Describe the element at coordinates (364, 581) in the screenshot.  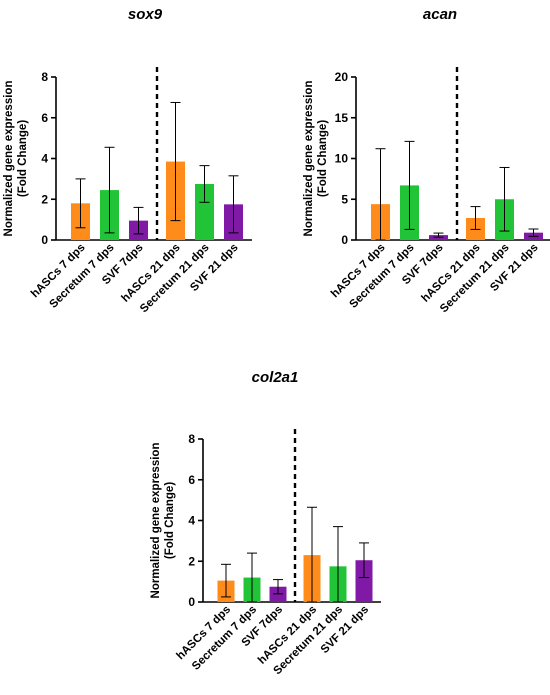
I see `bar-svf-21-dps` at that location.